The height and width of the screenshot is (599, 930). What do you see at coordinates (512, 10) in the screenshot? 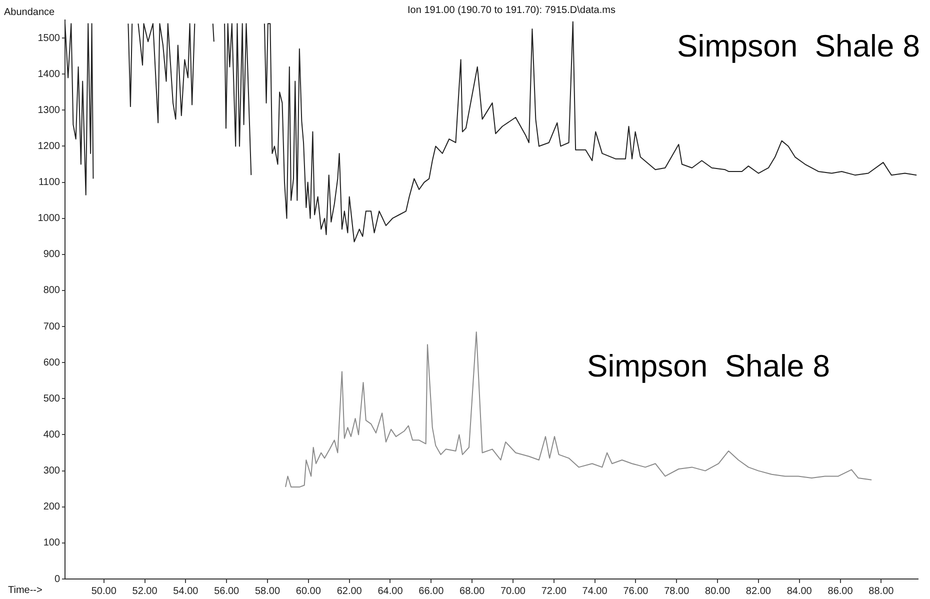
I see `chart-title: Ion 191.00 (190.70 to 191.70): 7915.D\data.ms` at bounding box center [512, 10].